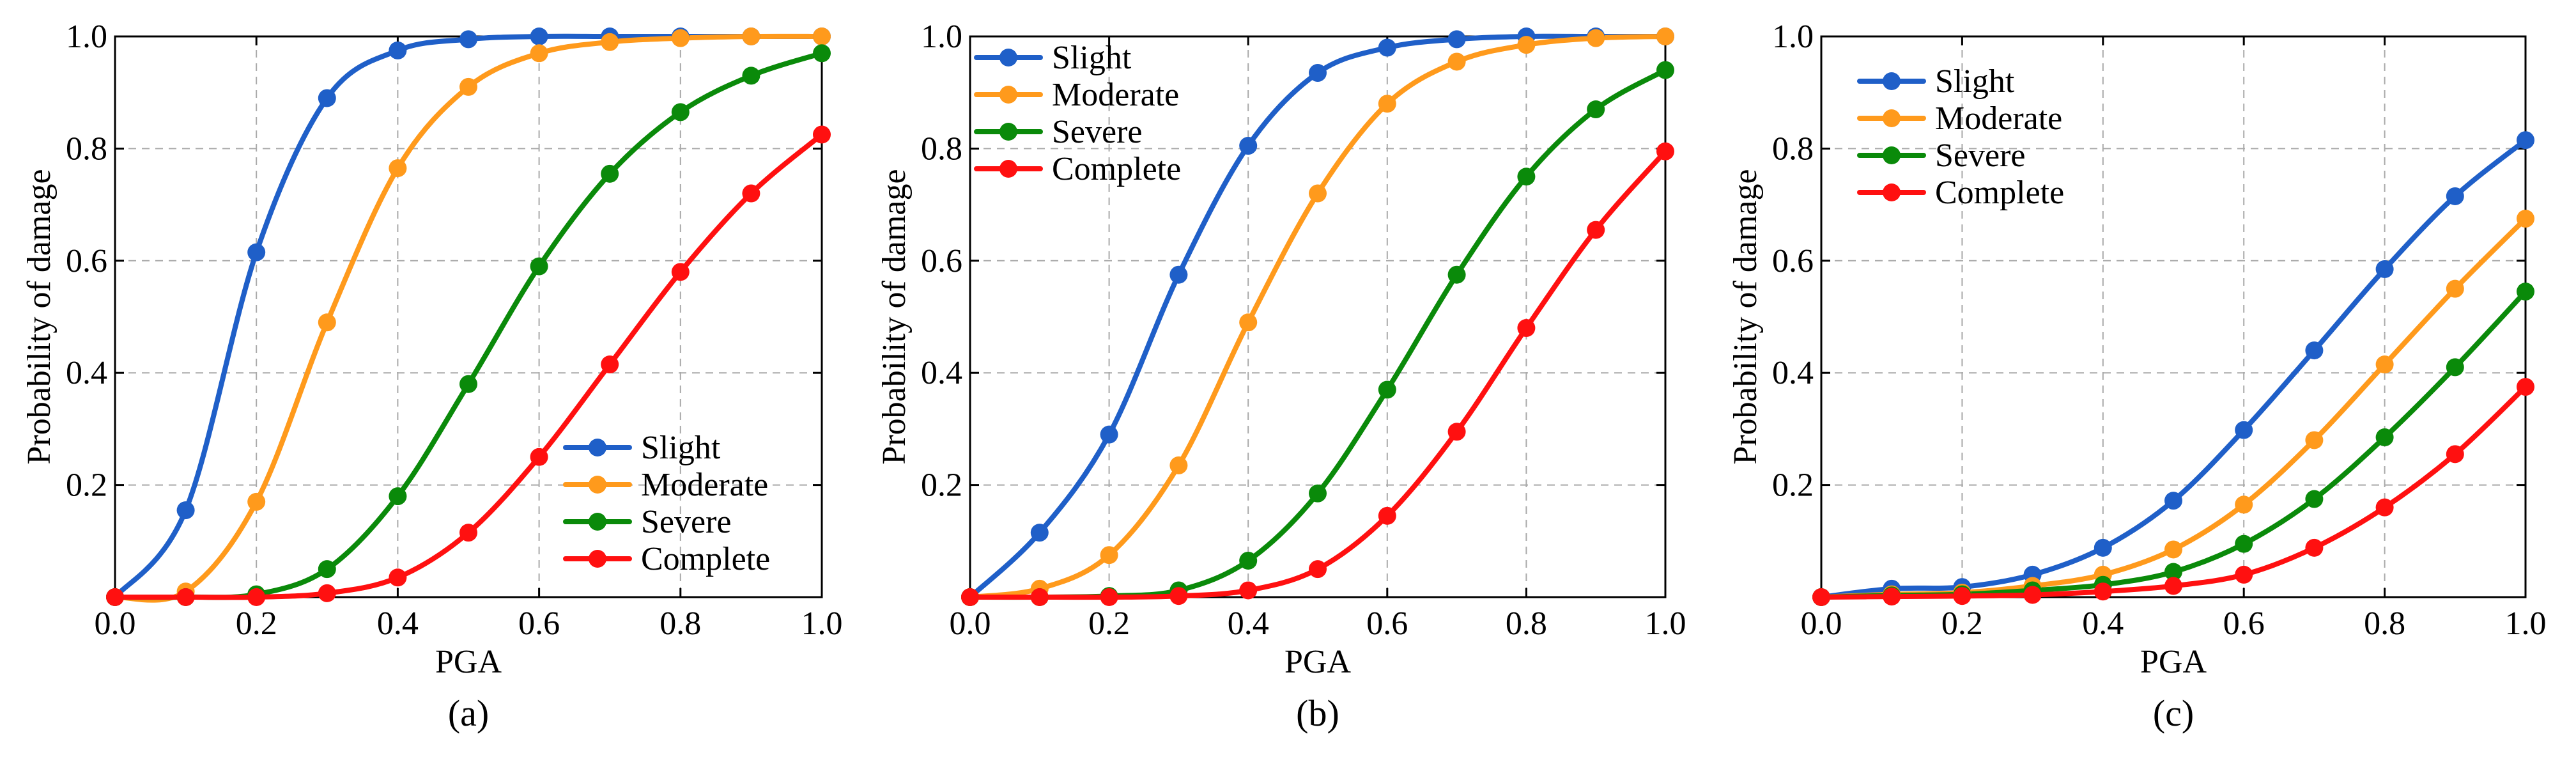 The width and height of the screenshot is (2576, 764). Describe the element at coordinates (2173, 662) in the screenshot. I see `x-axis-label: PGA` at that location.